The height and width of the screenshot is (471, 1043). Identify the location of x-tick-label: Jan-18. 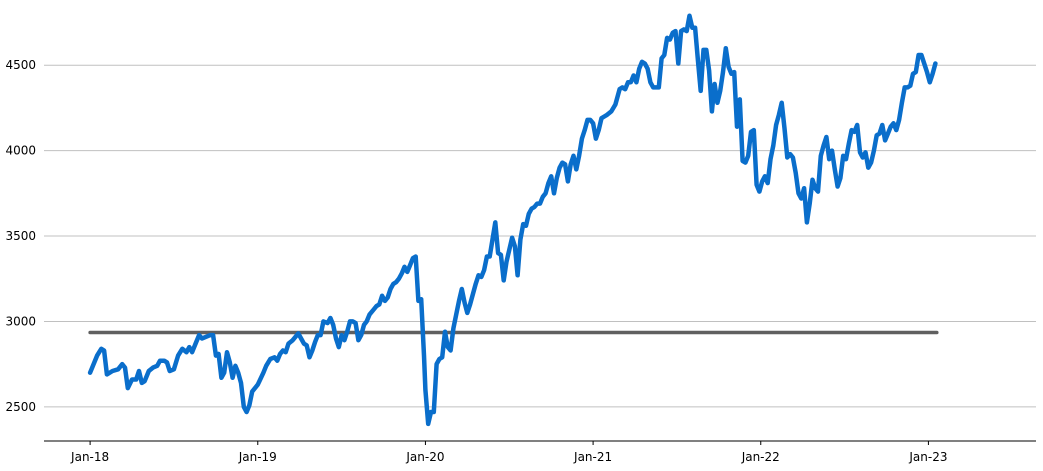
(89, 457).